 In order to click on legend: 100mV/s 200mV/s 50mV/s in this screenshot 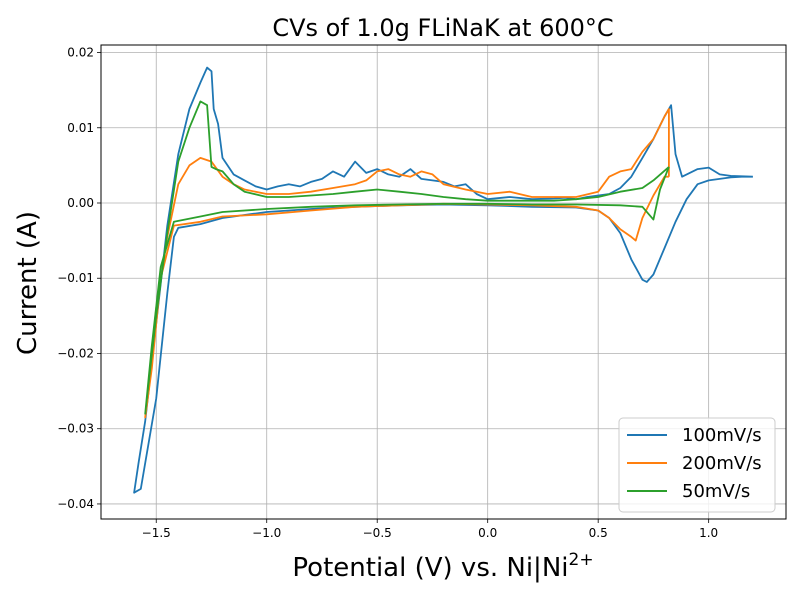, I will do `click(697, 465)`.